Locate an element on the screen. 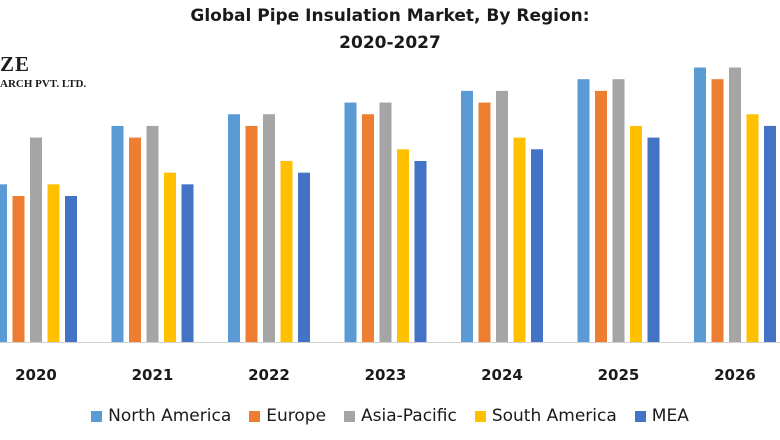 This screenshot has height=440, width=780. bar-mea-2021 is located at coordinates (187, 263).